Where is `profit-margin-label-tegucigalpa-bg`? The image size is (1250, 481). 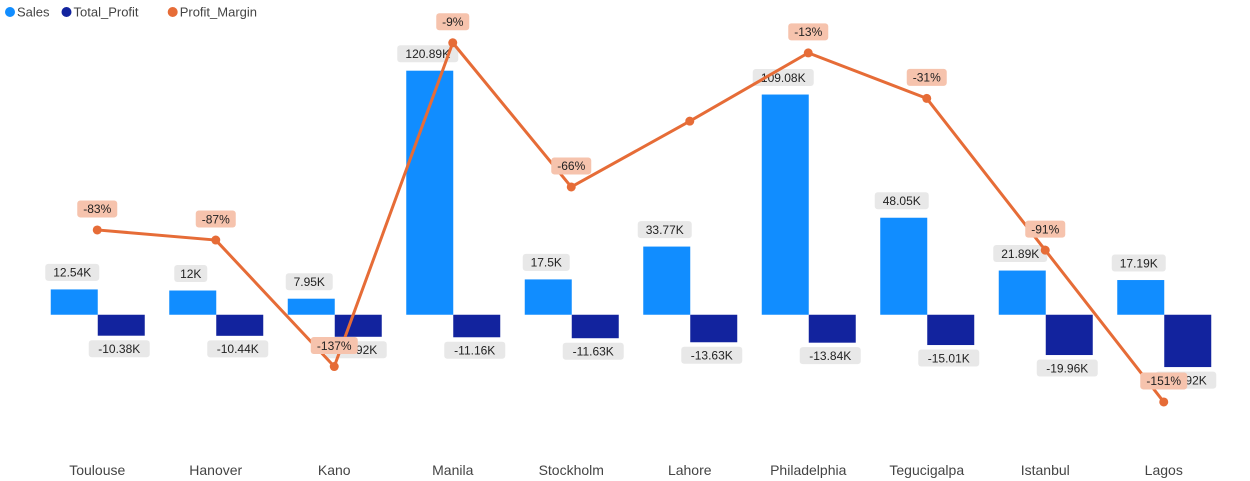 profit-margin-label-tegucigalpa-bg is located at coordinates (926, 77).